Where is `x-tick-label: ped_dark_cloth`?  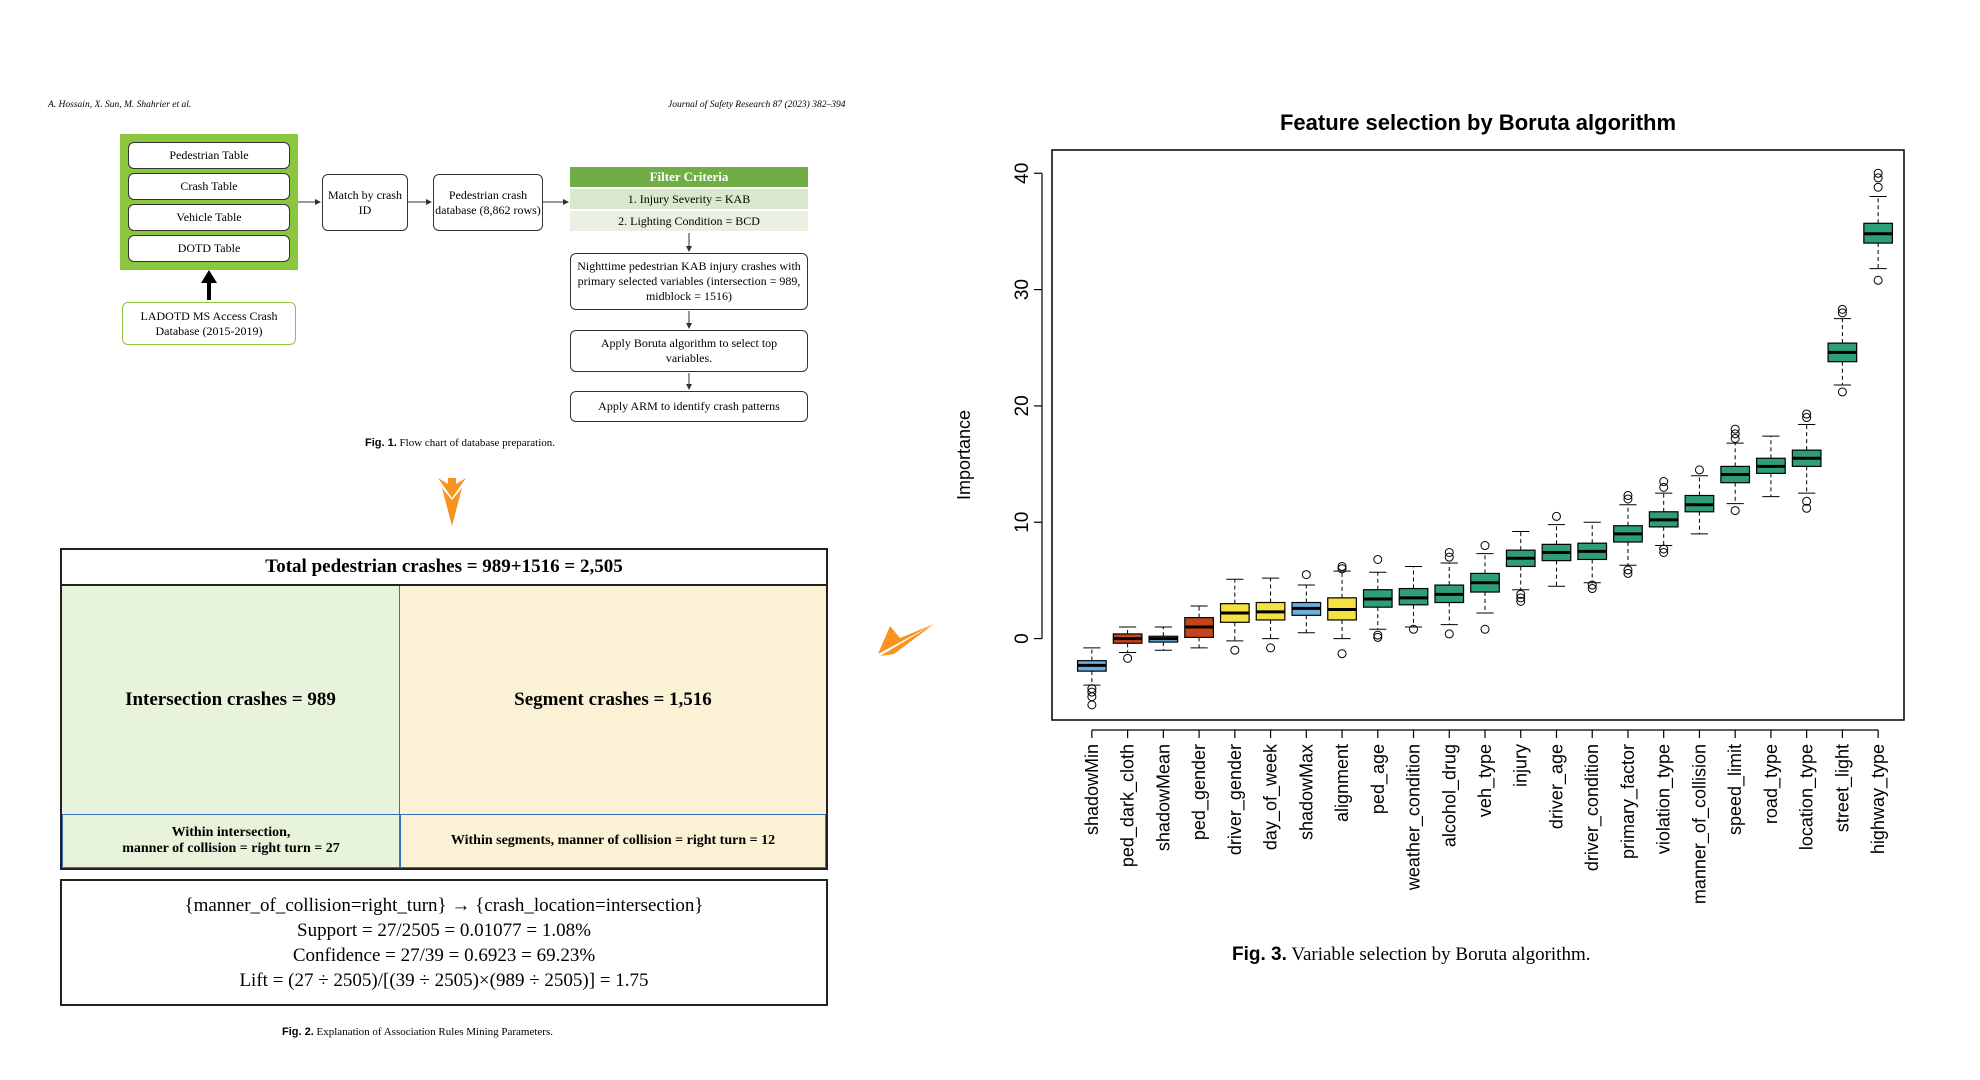
x-tick-label: ped_dark_cloth is located at coordinates (1128, 805).